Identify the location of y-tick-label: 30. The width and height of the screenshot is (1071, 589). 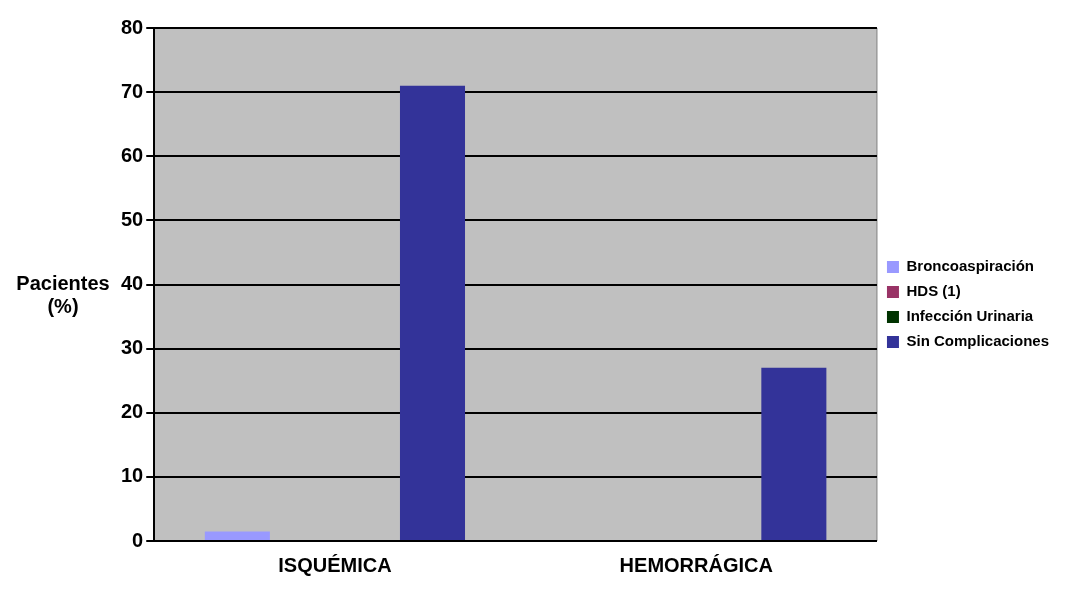
(132, 347).